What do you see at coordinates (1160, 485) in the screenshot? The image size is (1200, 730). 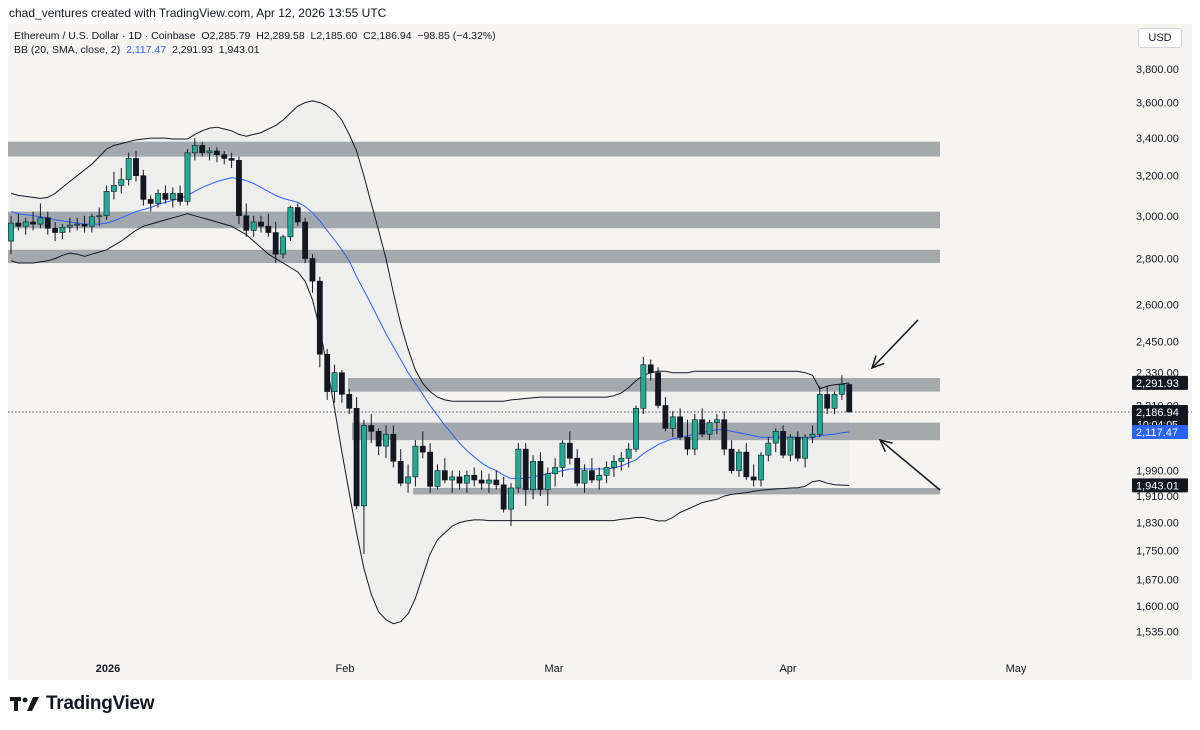 I see `price-label: 1,943.01` at bounding box center [1160, 485].